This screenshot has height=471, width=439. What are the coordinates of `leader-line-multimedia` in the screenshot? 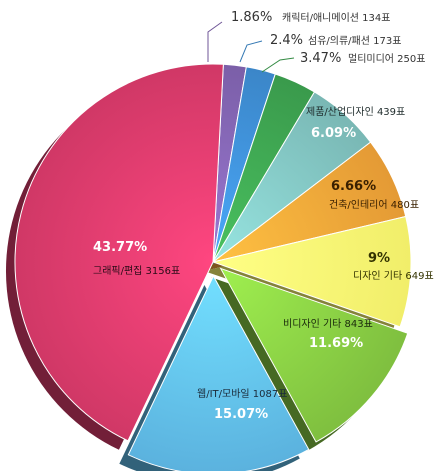 It's located at (278, 65).